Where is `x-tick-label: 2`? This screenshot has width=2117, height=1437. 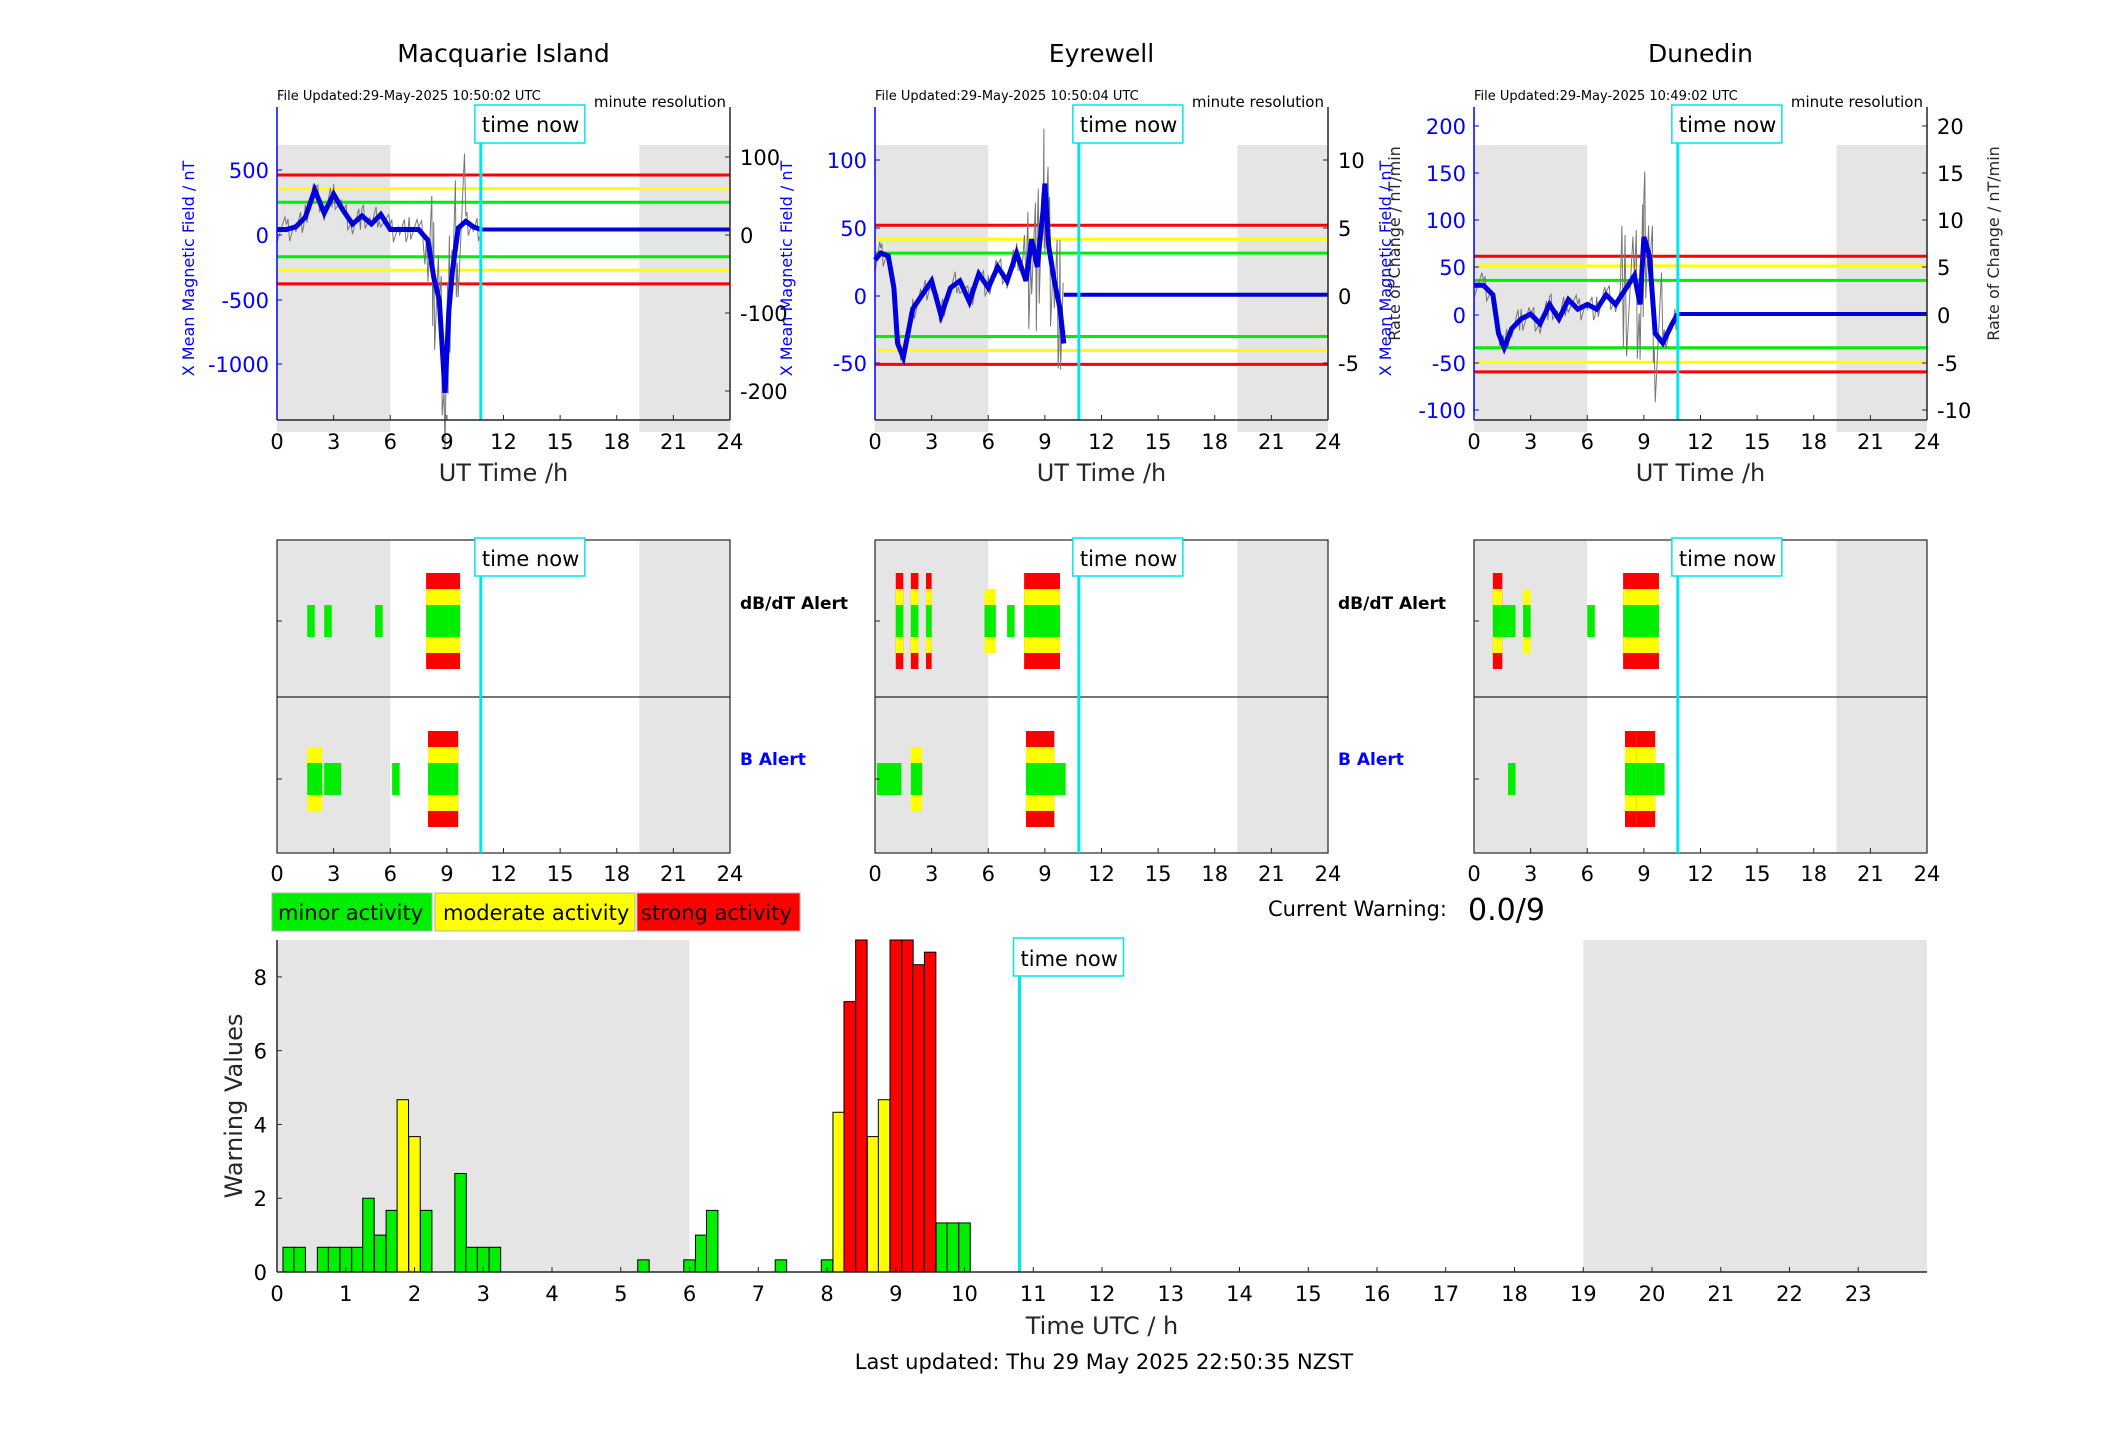
x-tick-label: 2 is located at coordinates (414, 1294).